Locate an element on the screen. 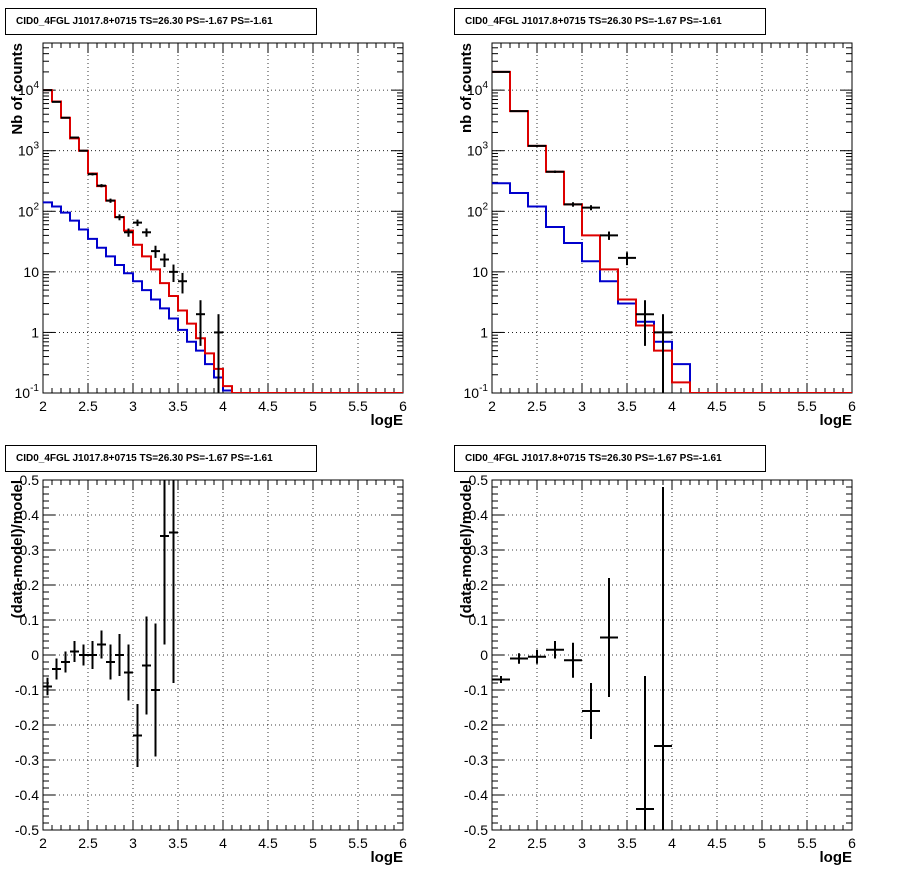 The image size is (898, 875). y-axis-label: Nb of counts is located at coordinates (17, 89).